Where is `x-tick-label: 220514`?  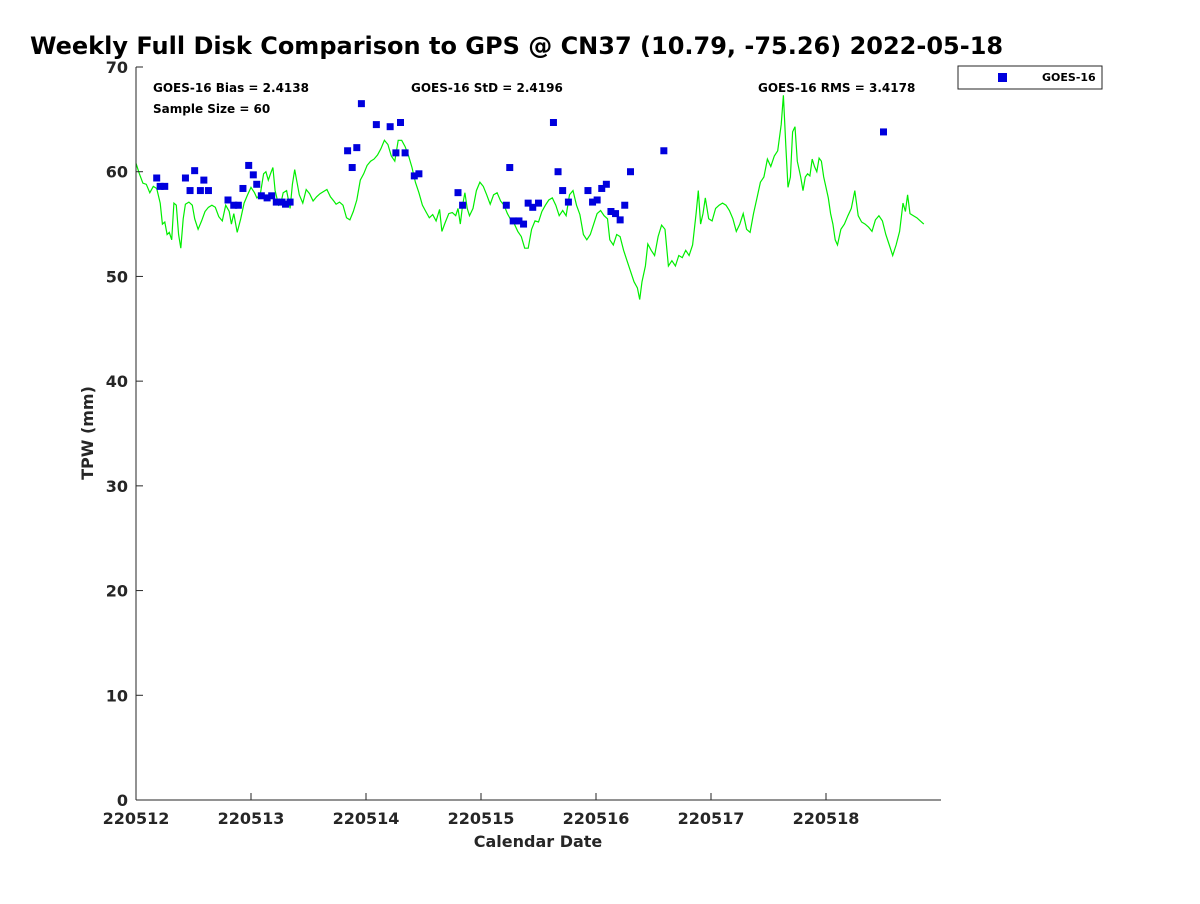 x-tick-label: 220514 is located at coordinates (366, 818).